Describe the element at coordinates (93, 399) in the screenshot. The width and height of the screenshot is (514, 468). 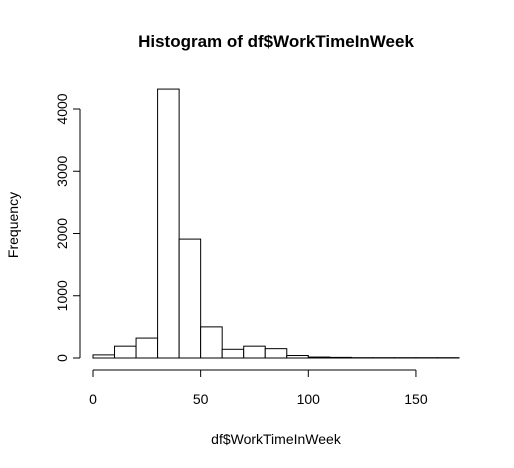
I see `x-tick-label-0: 0` at that location.